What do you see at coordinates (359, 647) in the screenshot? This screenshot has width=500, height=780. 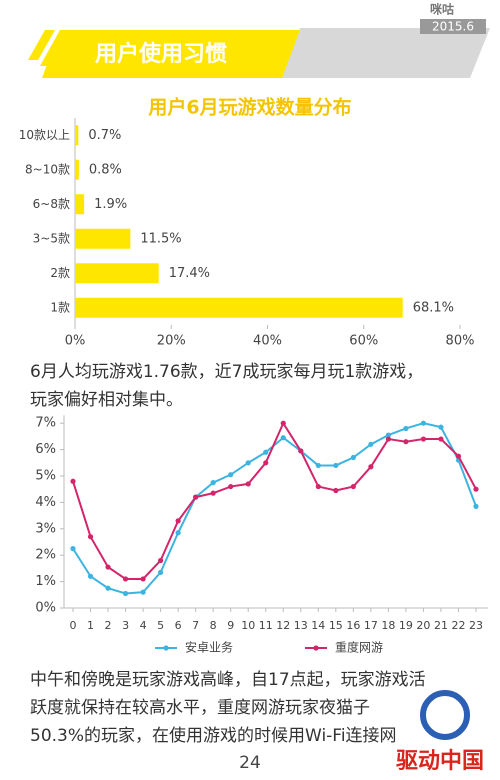 I see `legend-label: 重度网游` at bounding box center [359, 647].